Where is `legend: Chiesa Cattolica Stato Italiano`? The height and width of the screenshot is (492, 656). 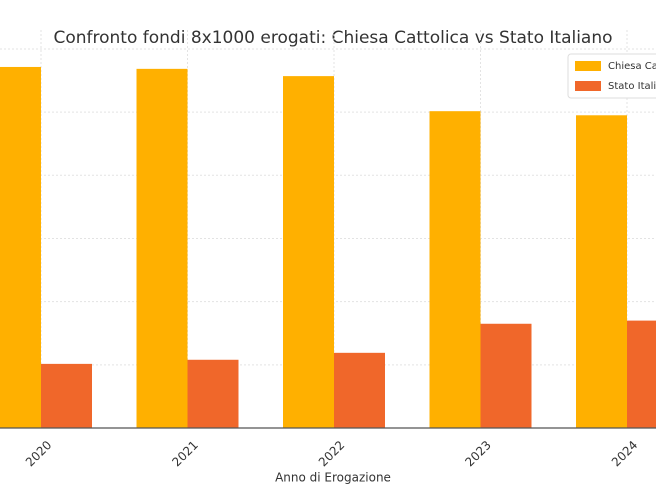
legend: Chiesa Cattolica Stato Italiano is located at coordinates (611, 76).